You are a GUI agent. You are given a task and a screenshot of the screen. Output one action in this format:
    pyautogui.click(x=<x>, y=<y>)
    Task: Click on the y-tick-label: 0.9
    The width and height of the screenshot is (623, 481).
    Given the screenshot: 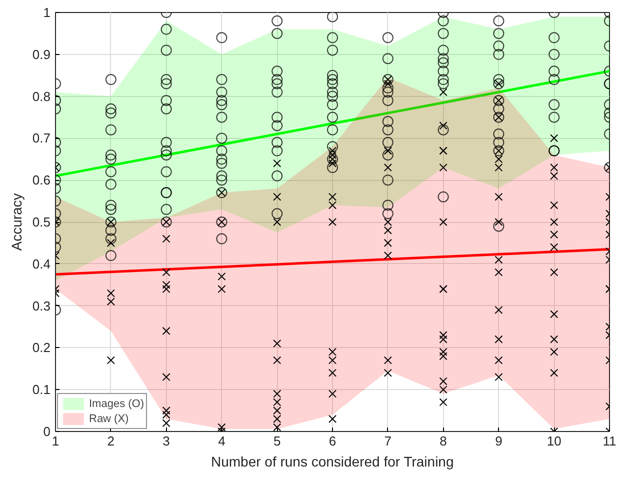 What is the action you would take?
    pyautogui.click(x=41, y=54)
    